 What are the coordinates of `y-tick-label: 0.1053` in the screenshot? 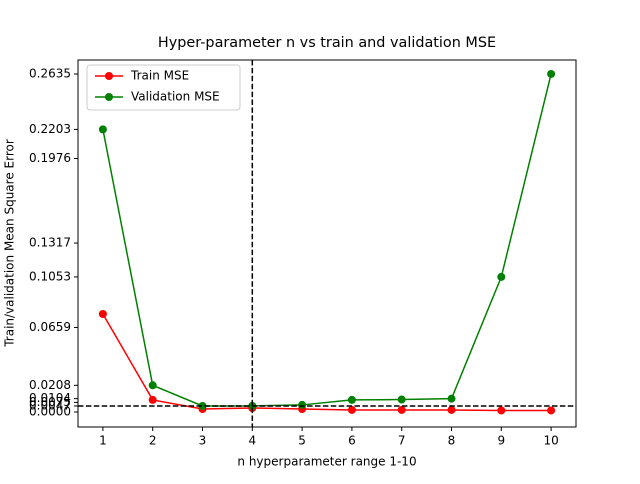 It's located at (50, 276).